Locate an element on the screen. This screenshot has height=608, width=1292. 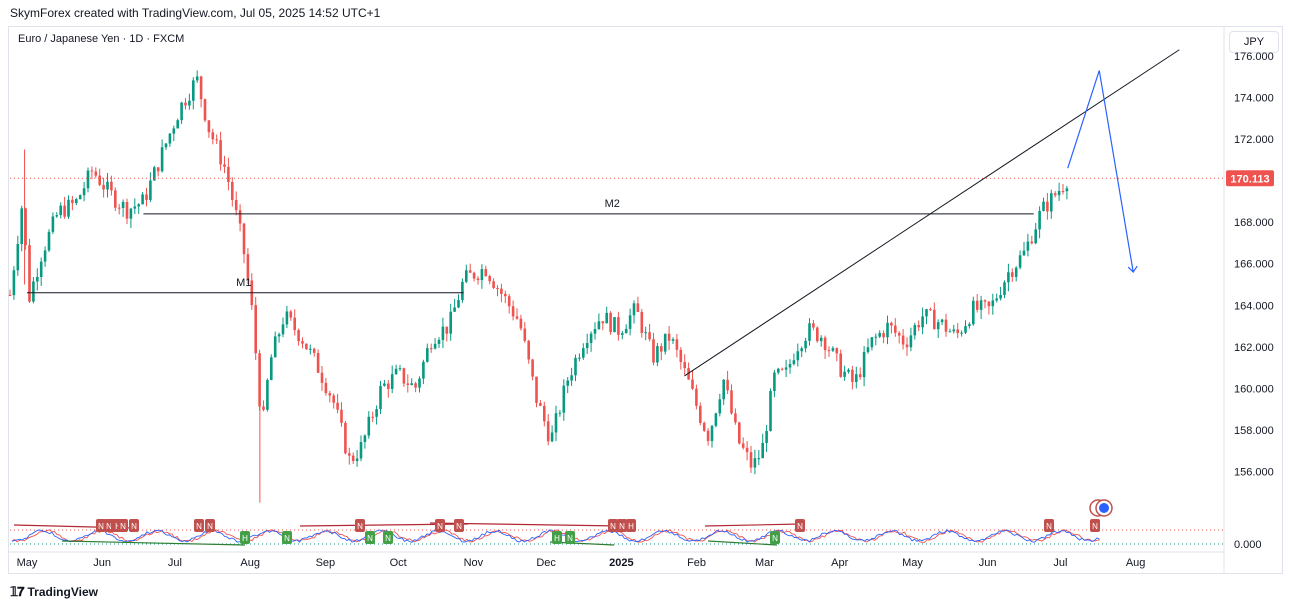
time-tick-label: Aug is located at coordinates (1136, 563).